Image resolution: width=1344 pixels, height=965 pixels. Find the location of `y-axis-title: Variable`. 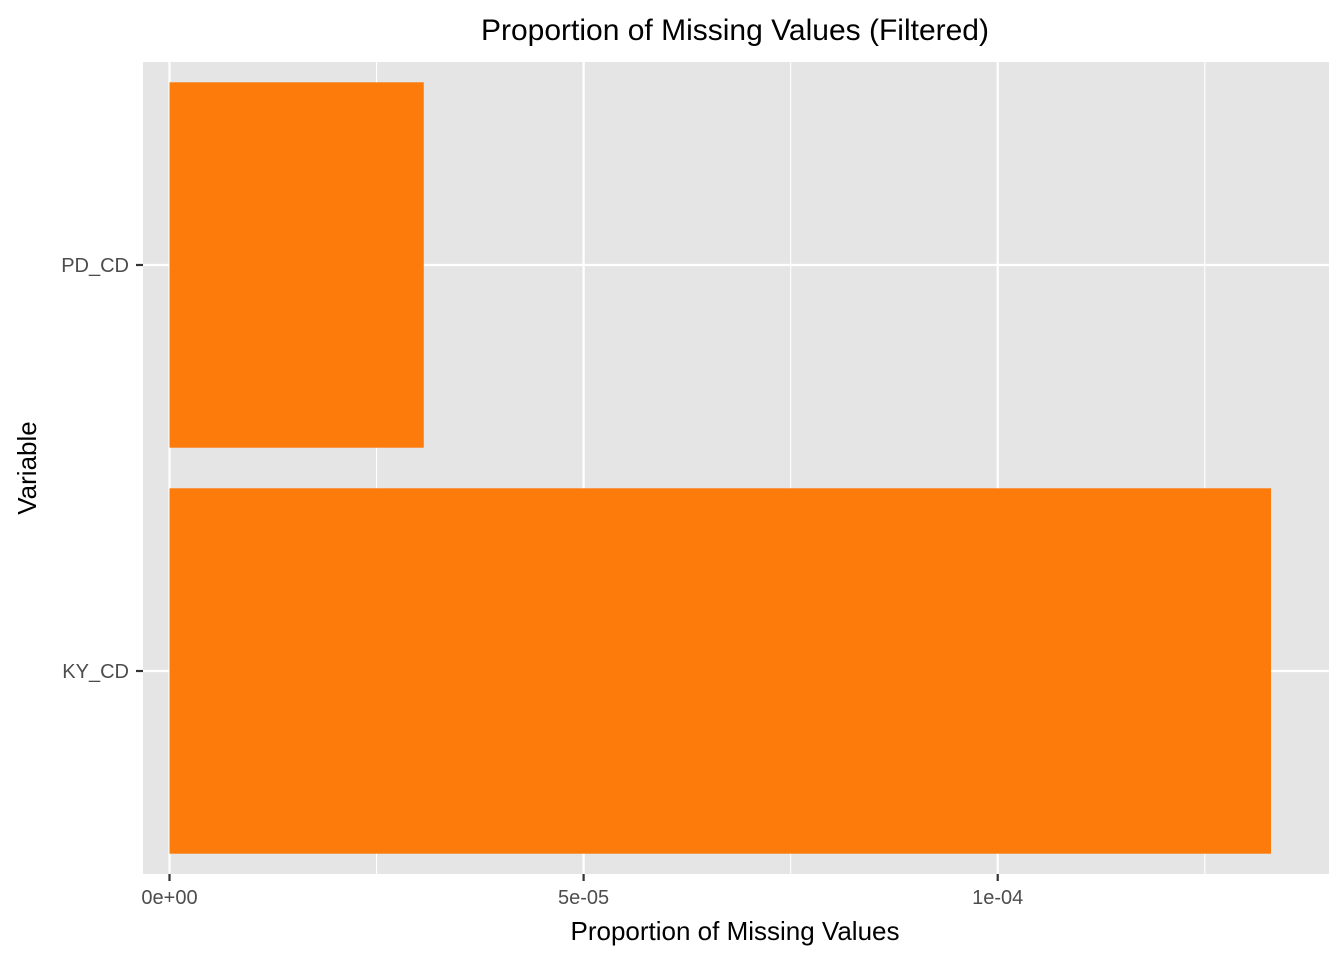

y-axis-title: Variable is located at coordinates (27, 467).